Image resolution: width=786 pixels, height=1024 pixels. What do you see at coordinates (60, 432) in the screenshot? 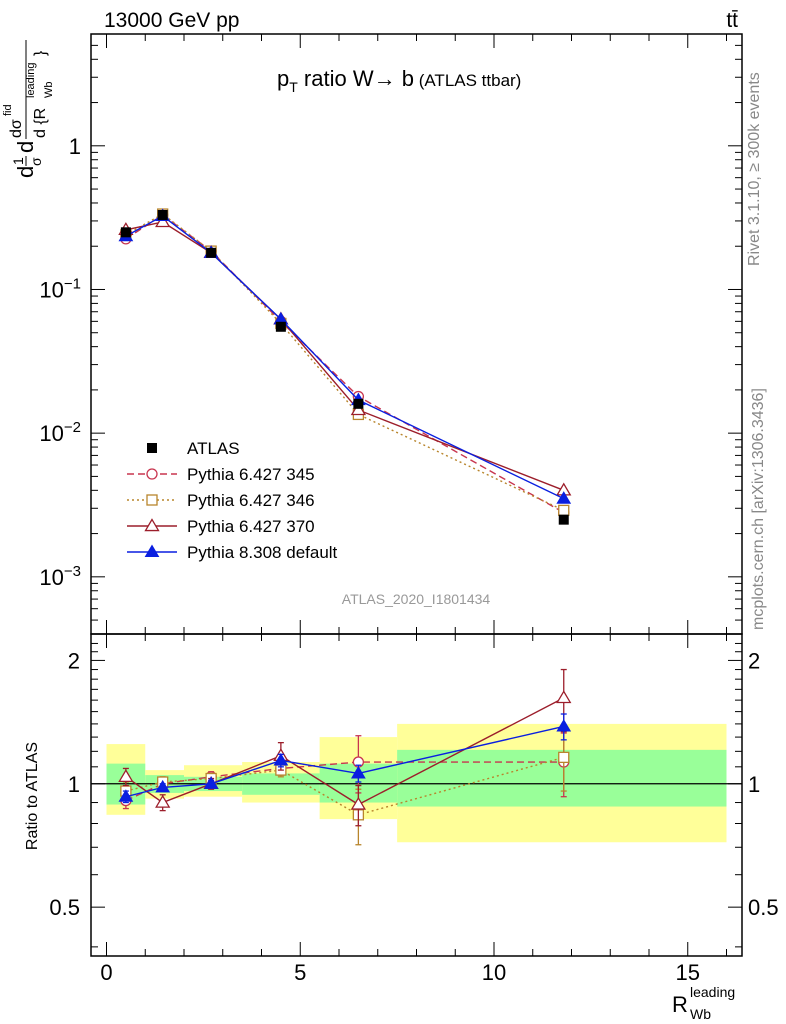
I see `y-tick-label: 10⁻²` at bounding box center [60, 432].